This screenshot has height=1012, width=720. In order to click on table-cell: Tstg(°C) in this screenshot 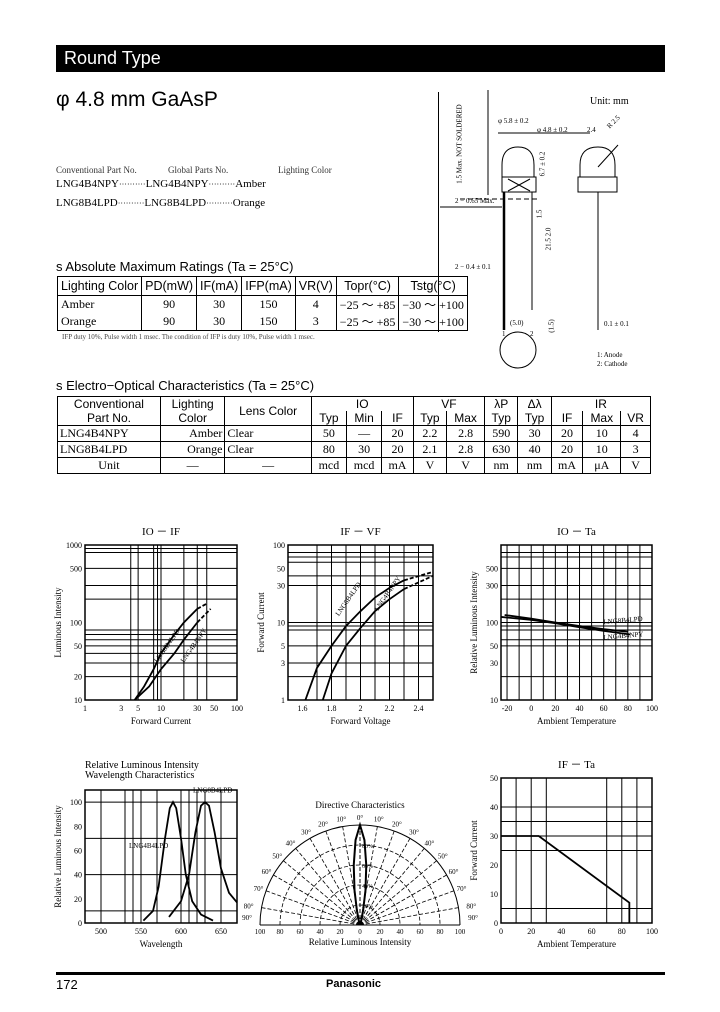, I will do `click(433, 286)`.